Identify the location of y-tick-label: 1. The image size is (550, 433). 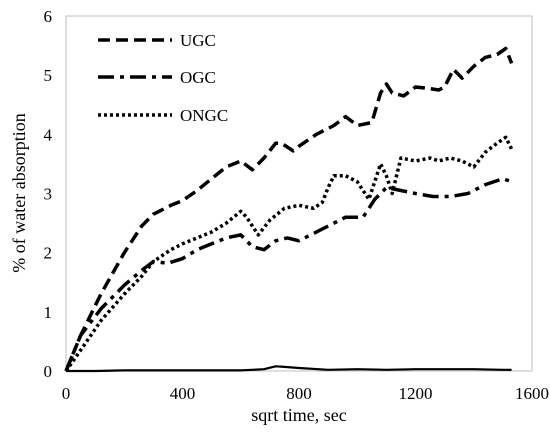
(48, 312).